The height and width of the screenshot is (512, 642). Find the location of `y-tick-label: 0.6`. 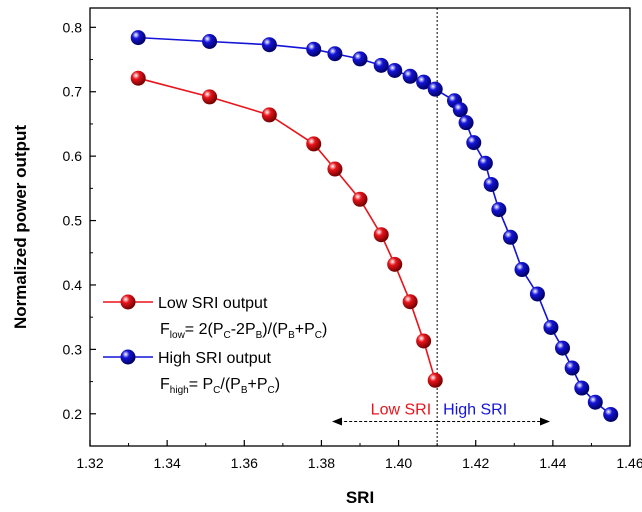

y-tick-label: 0.6 is located at coordinates (73, 156).